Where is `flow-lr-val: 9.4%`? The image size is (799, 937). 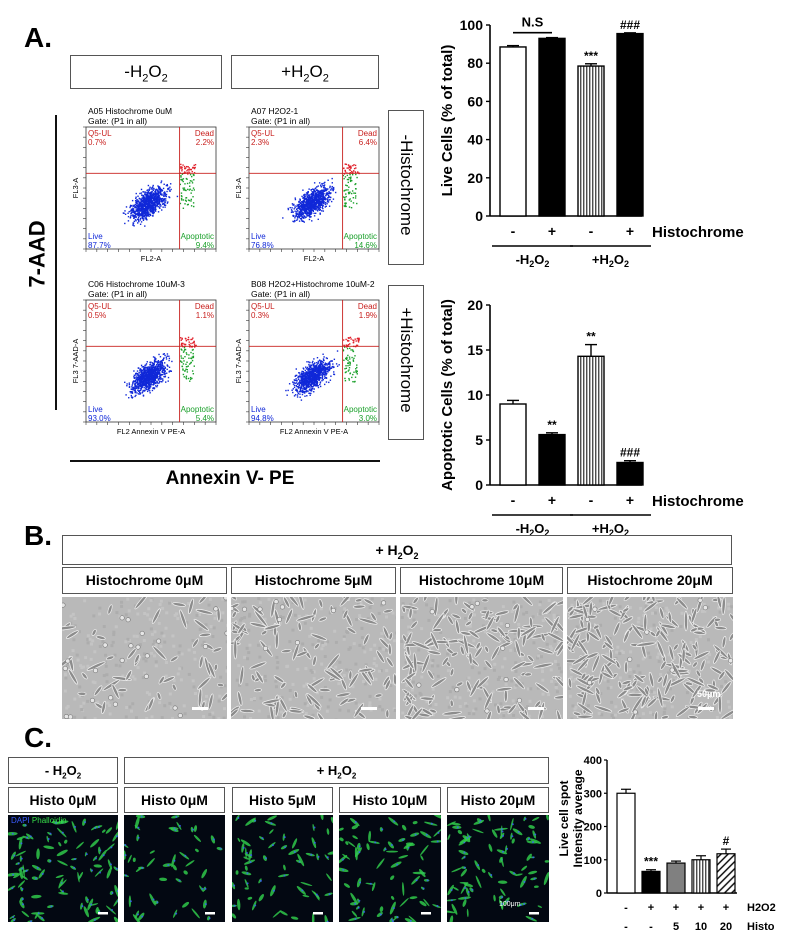
flow-lr-val: 9.4% is located at coordinates (205, 245).